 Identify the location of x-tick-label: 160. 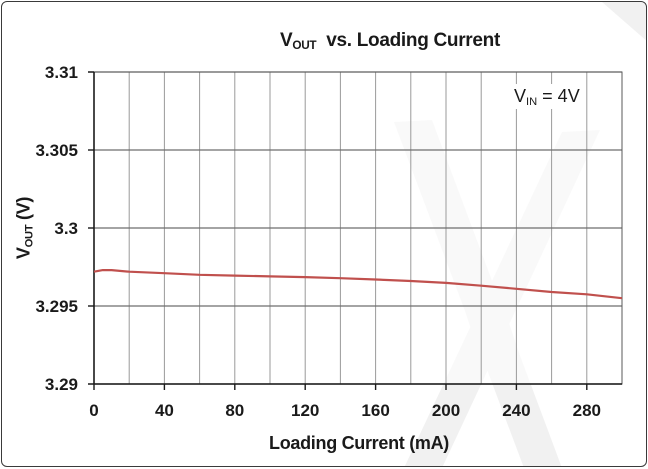
(375, 410).